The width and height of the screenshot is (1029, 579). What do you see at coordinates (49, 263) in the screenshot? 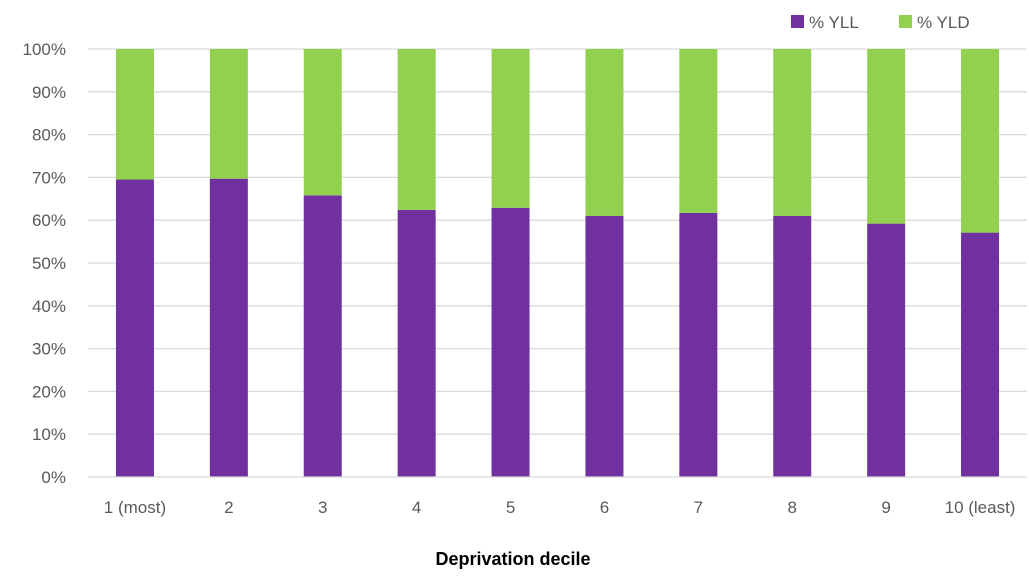
I see `y-tick-label: 50%` at bounding box center [49, 263].